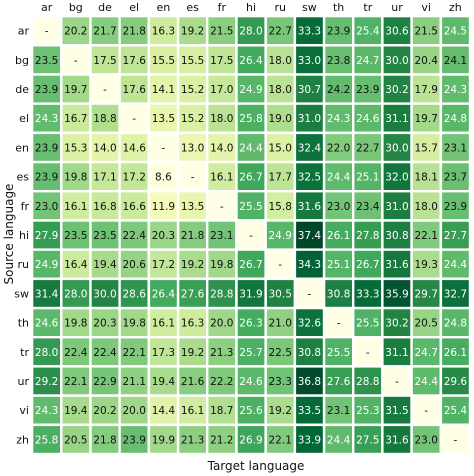 Image resolution: width=474 pixels, height=476 pixels. I want to click on cell-value-label: 26.7, so click(250, 178).